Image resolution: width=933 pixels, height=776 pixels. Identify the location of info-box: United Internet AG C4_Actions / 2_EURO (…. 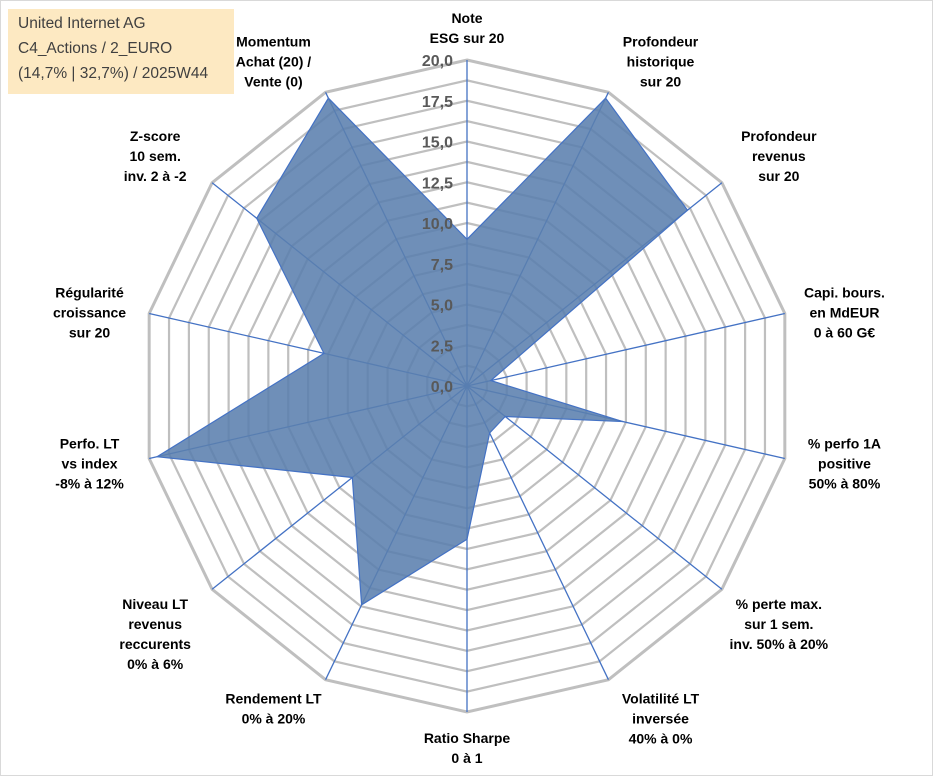
(121, 51).